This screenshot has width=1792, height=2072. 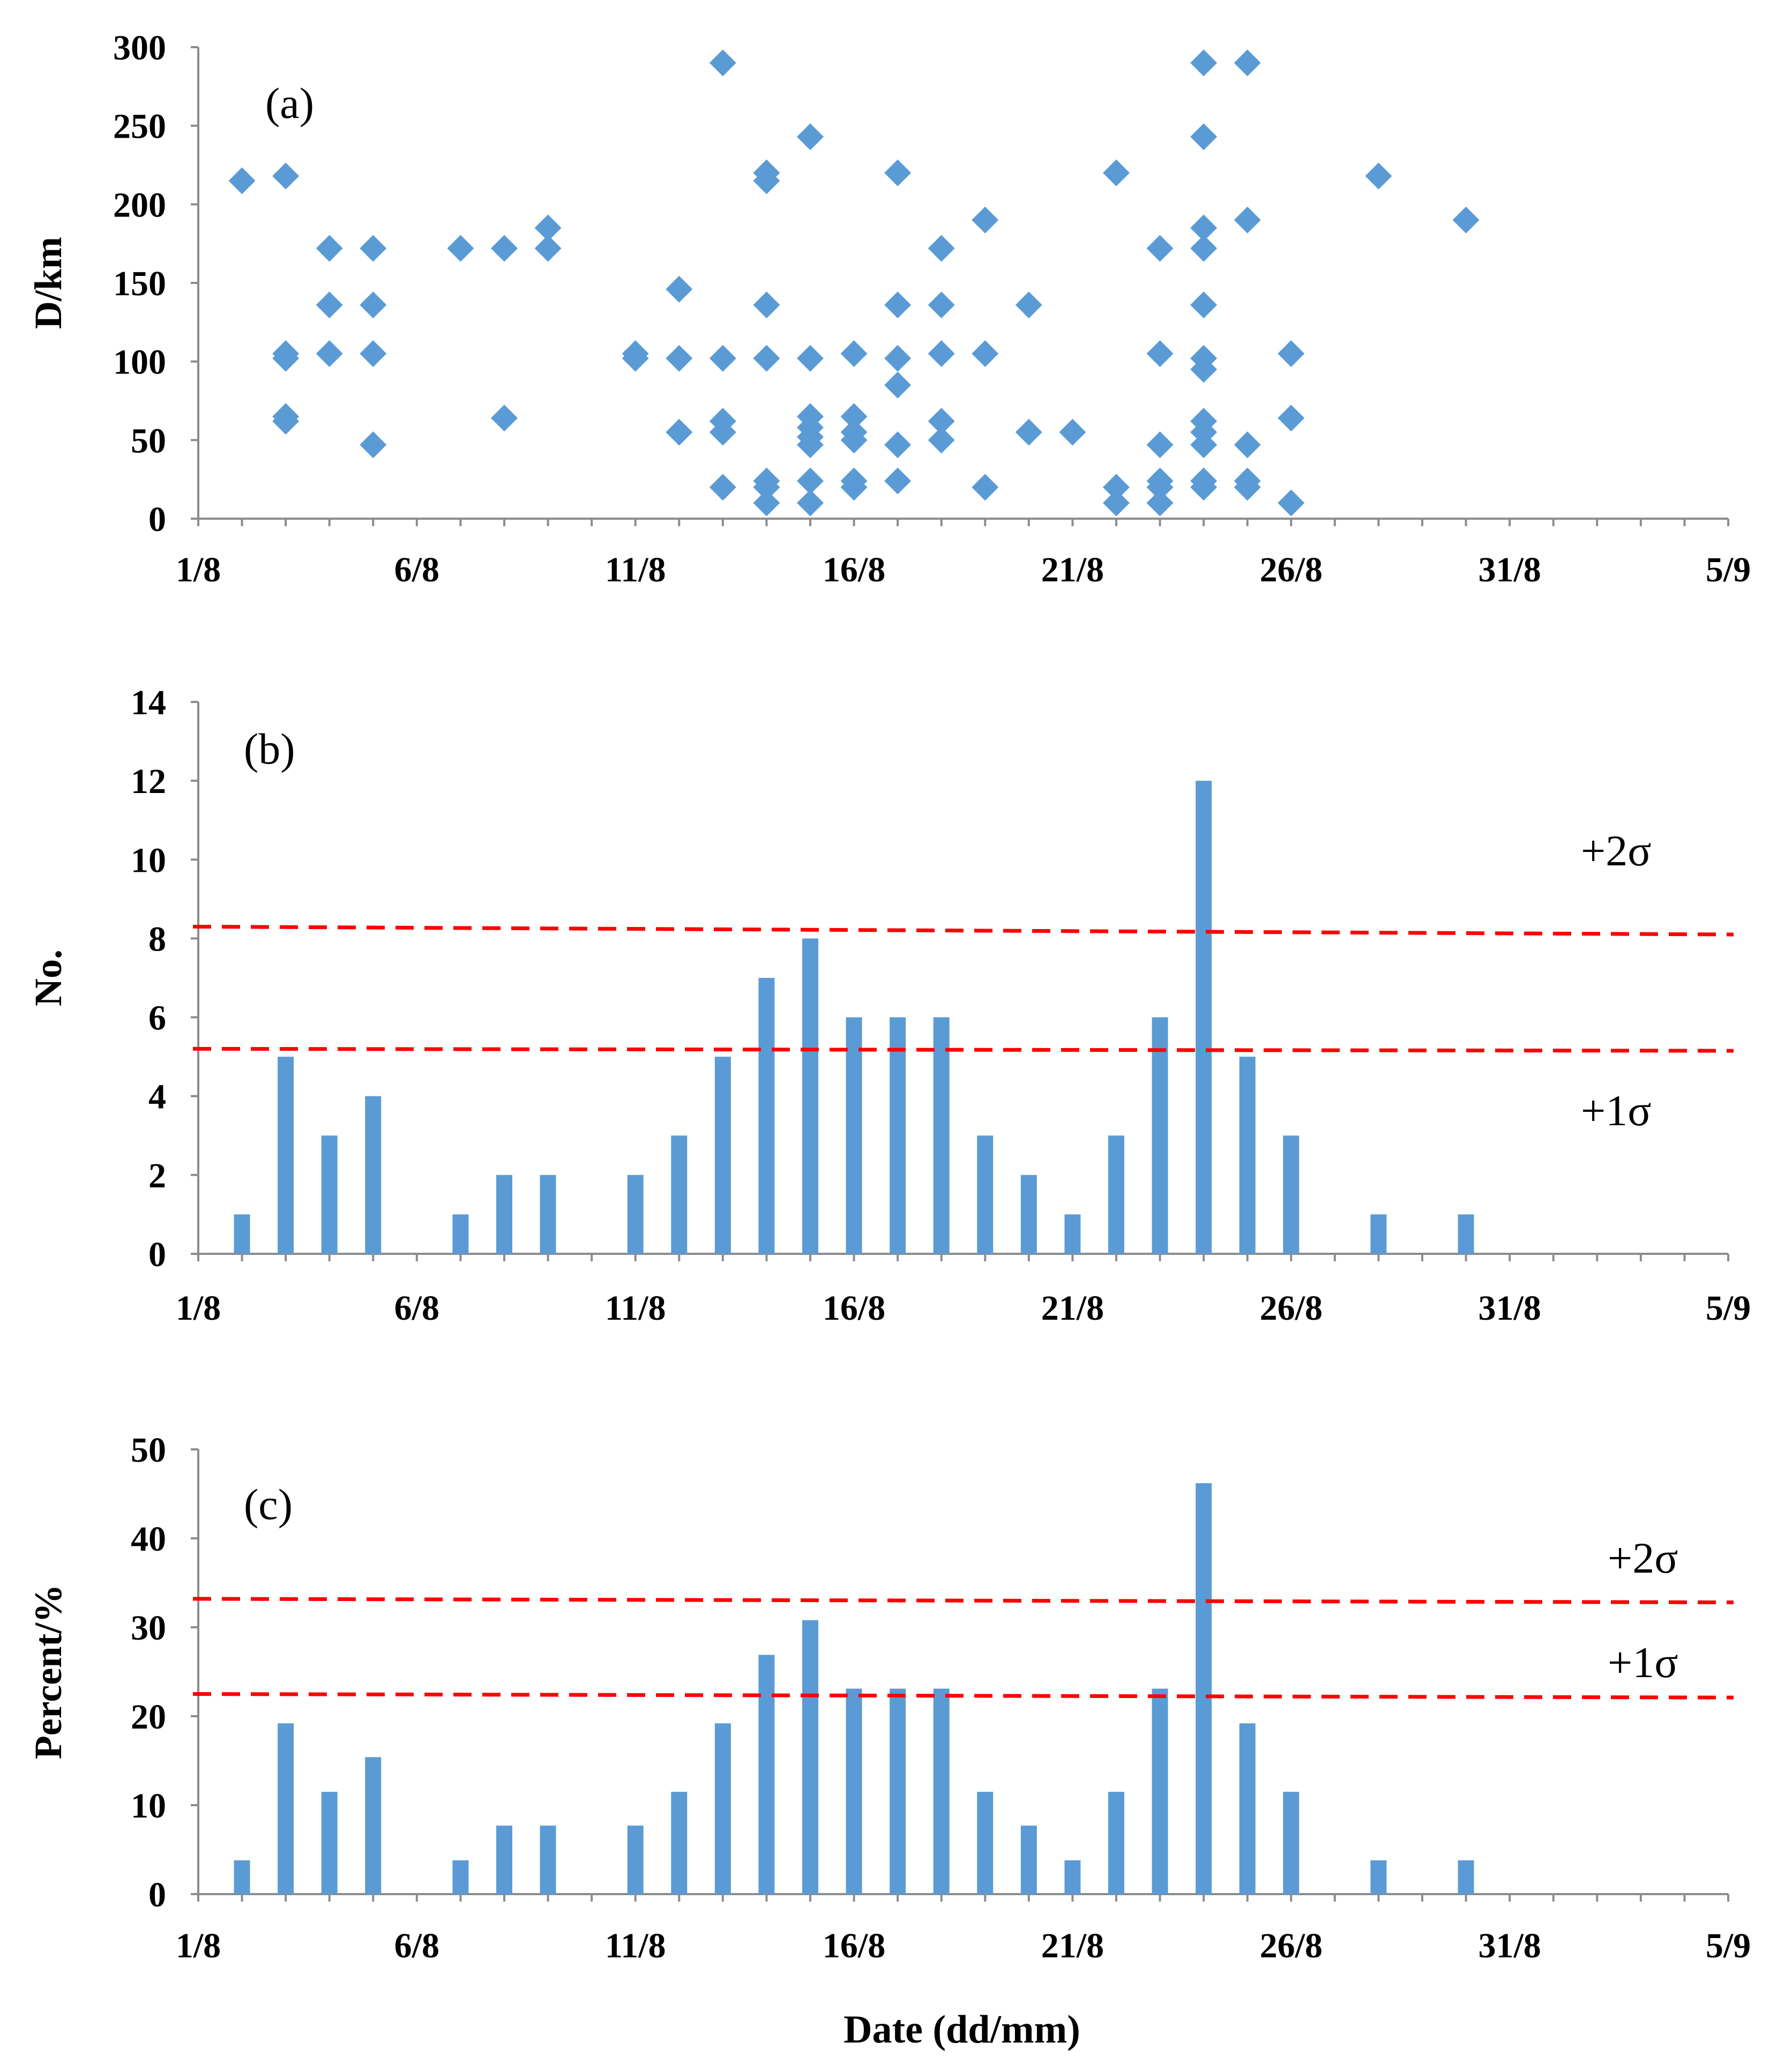 What do you see at coordinates (1643, 1558) in the screenshot?
I see `threshold-label: +2σ` at bounding box center [1643, 1558].